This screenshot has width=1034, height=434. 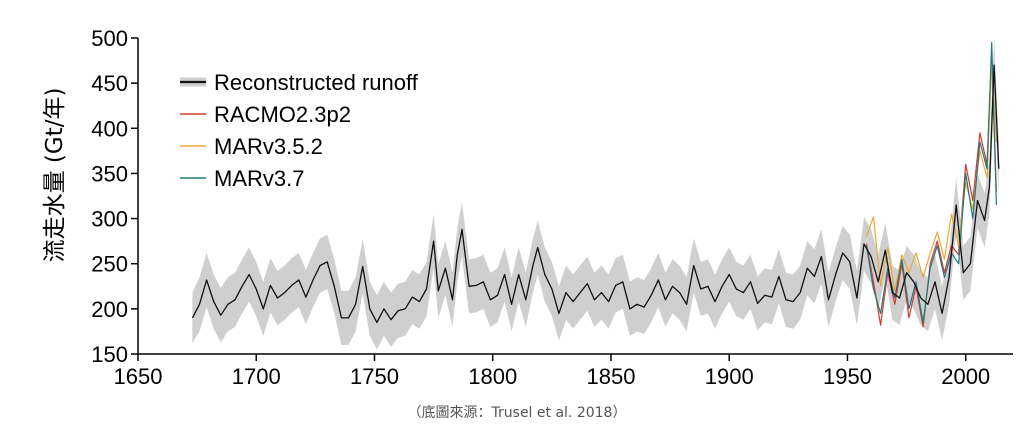 What do you see at coordinates (138, 376) in the screenshot?
I see `x-tick-label: 1650` at bounding box center [138, 376].